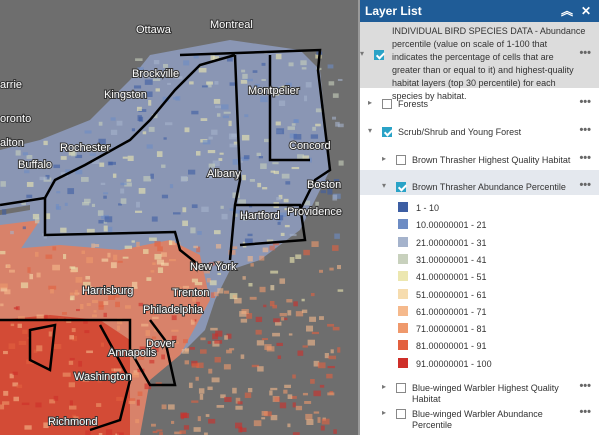 This screenshot has height=435, width=599. I want to click on layer-name: Brown Thrasher Highest Quality Habitat, so click(491, 160).